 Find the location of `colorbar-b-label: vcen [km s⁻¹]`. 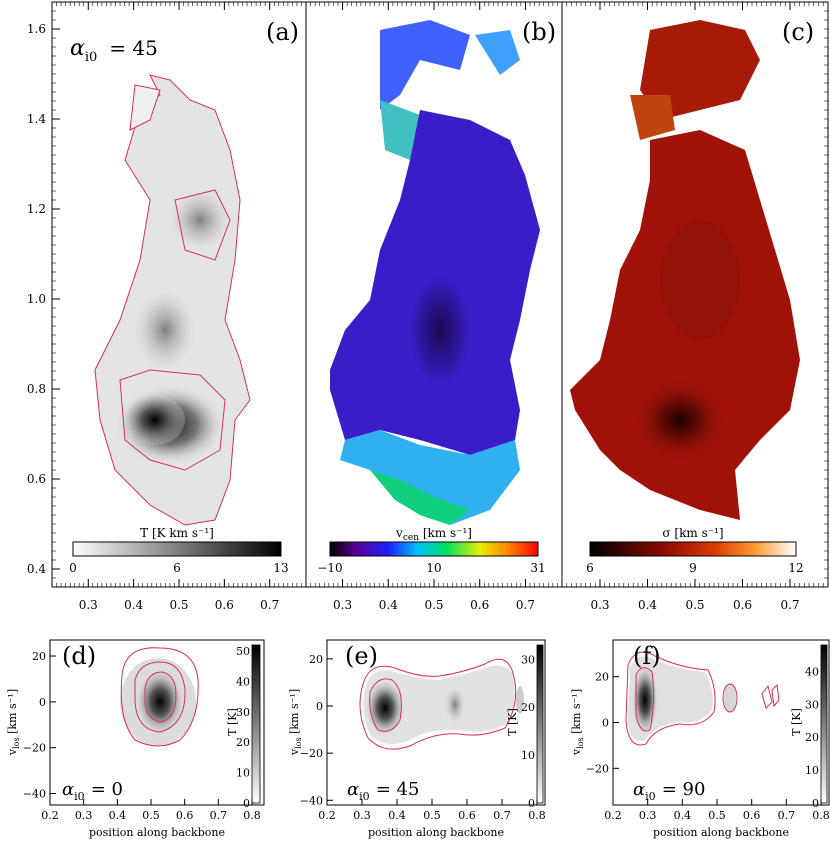

colorbar-b-label: vcen [km s⁻¹] is located at coordinates (433, 534).